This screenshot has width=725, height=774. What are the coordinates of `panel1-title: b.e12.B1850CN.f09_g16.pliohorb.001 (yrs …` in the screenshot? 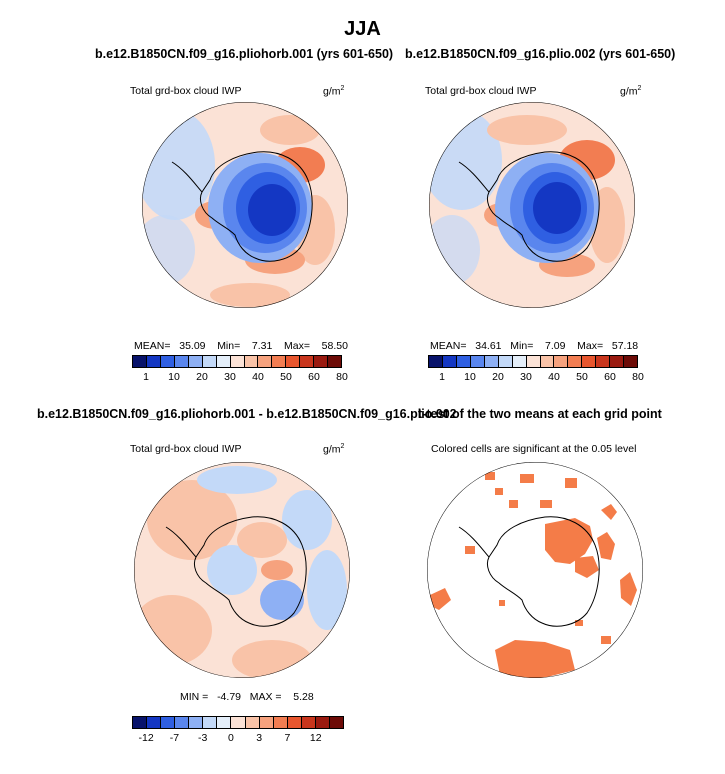 It's located at (244, 54).